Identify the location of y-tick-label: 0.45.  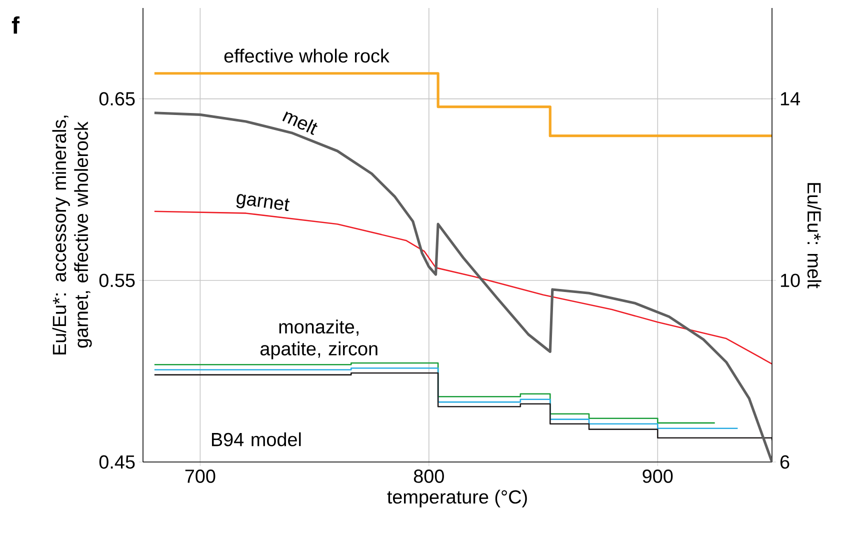
(117, 462).